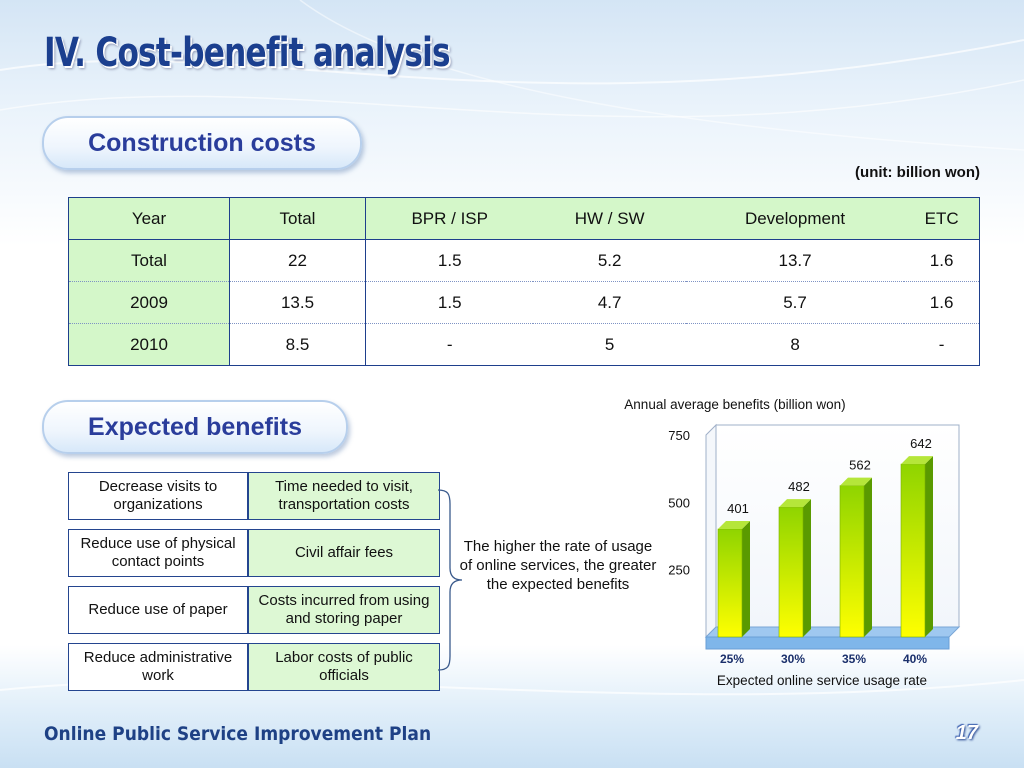  I want to click on chart-side-wall, so click(711, 531).